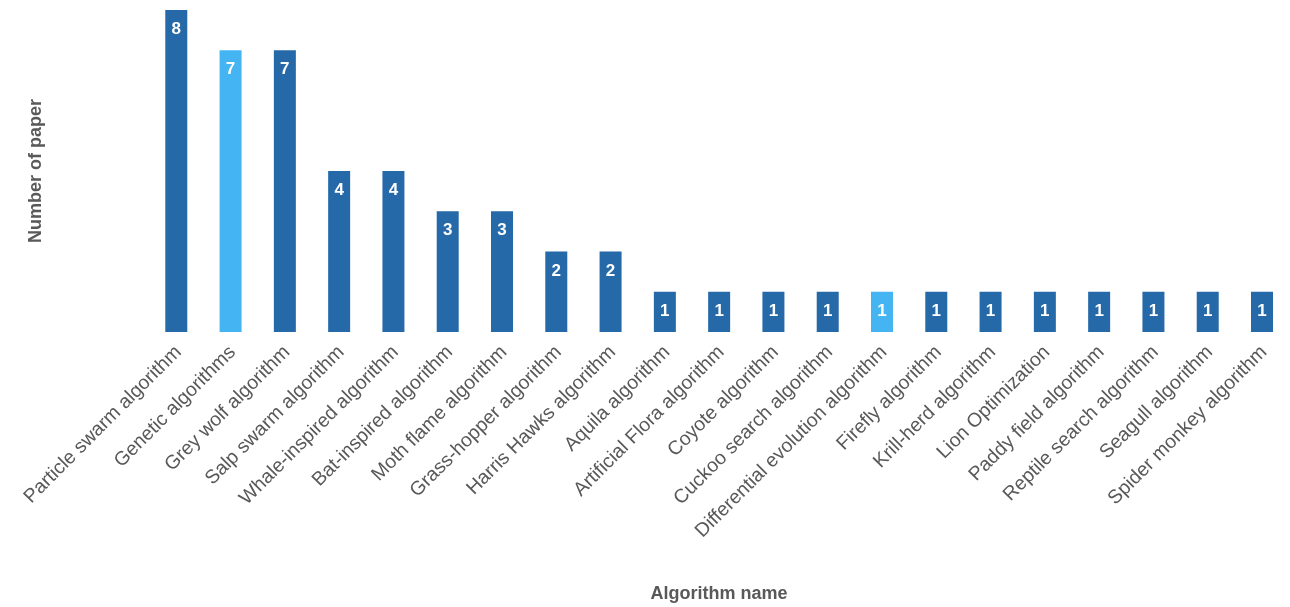 Image resolution: width=1290 pixels, height=607 pixels. What do you see at coordinates (35, 171) in the screenshot?
I see `y-axis-title: Number of paper` at bounding box center [35, 171].